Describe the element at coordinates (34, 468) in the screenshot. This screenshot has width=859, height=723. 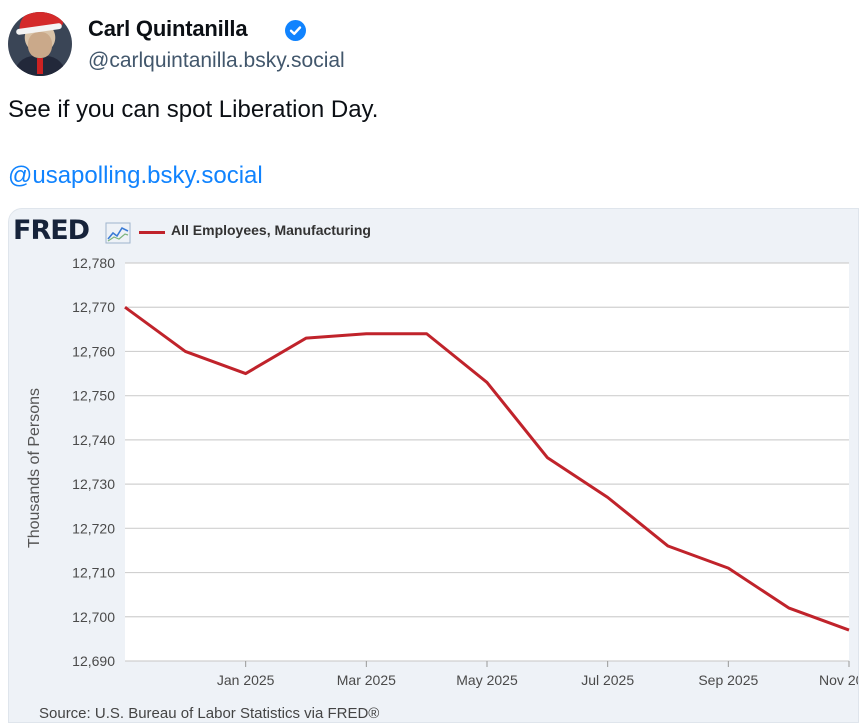
I see `y-axis-title: Thousands of Persons` at that location.